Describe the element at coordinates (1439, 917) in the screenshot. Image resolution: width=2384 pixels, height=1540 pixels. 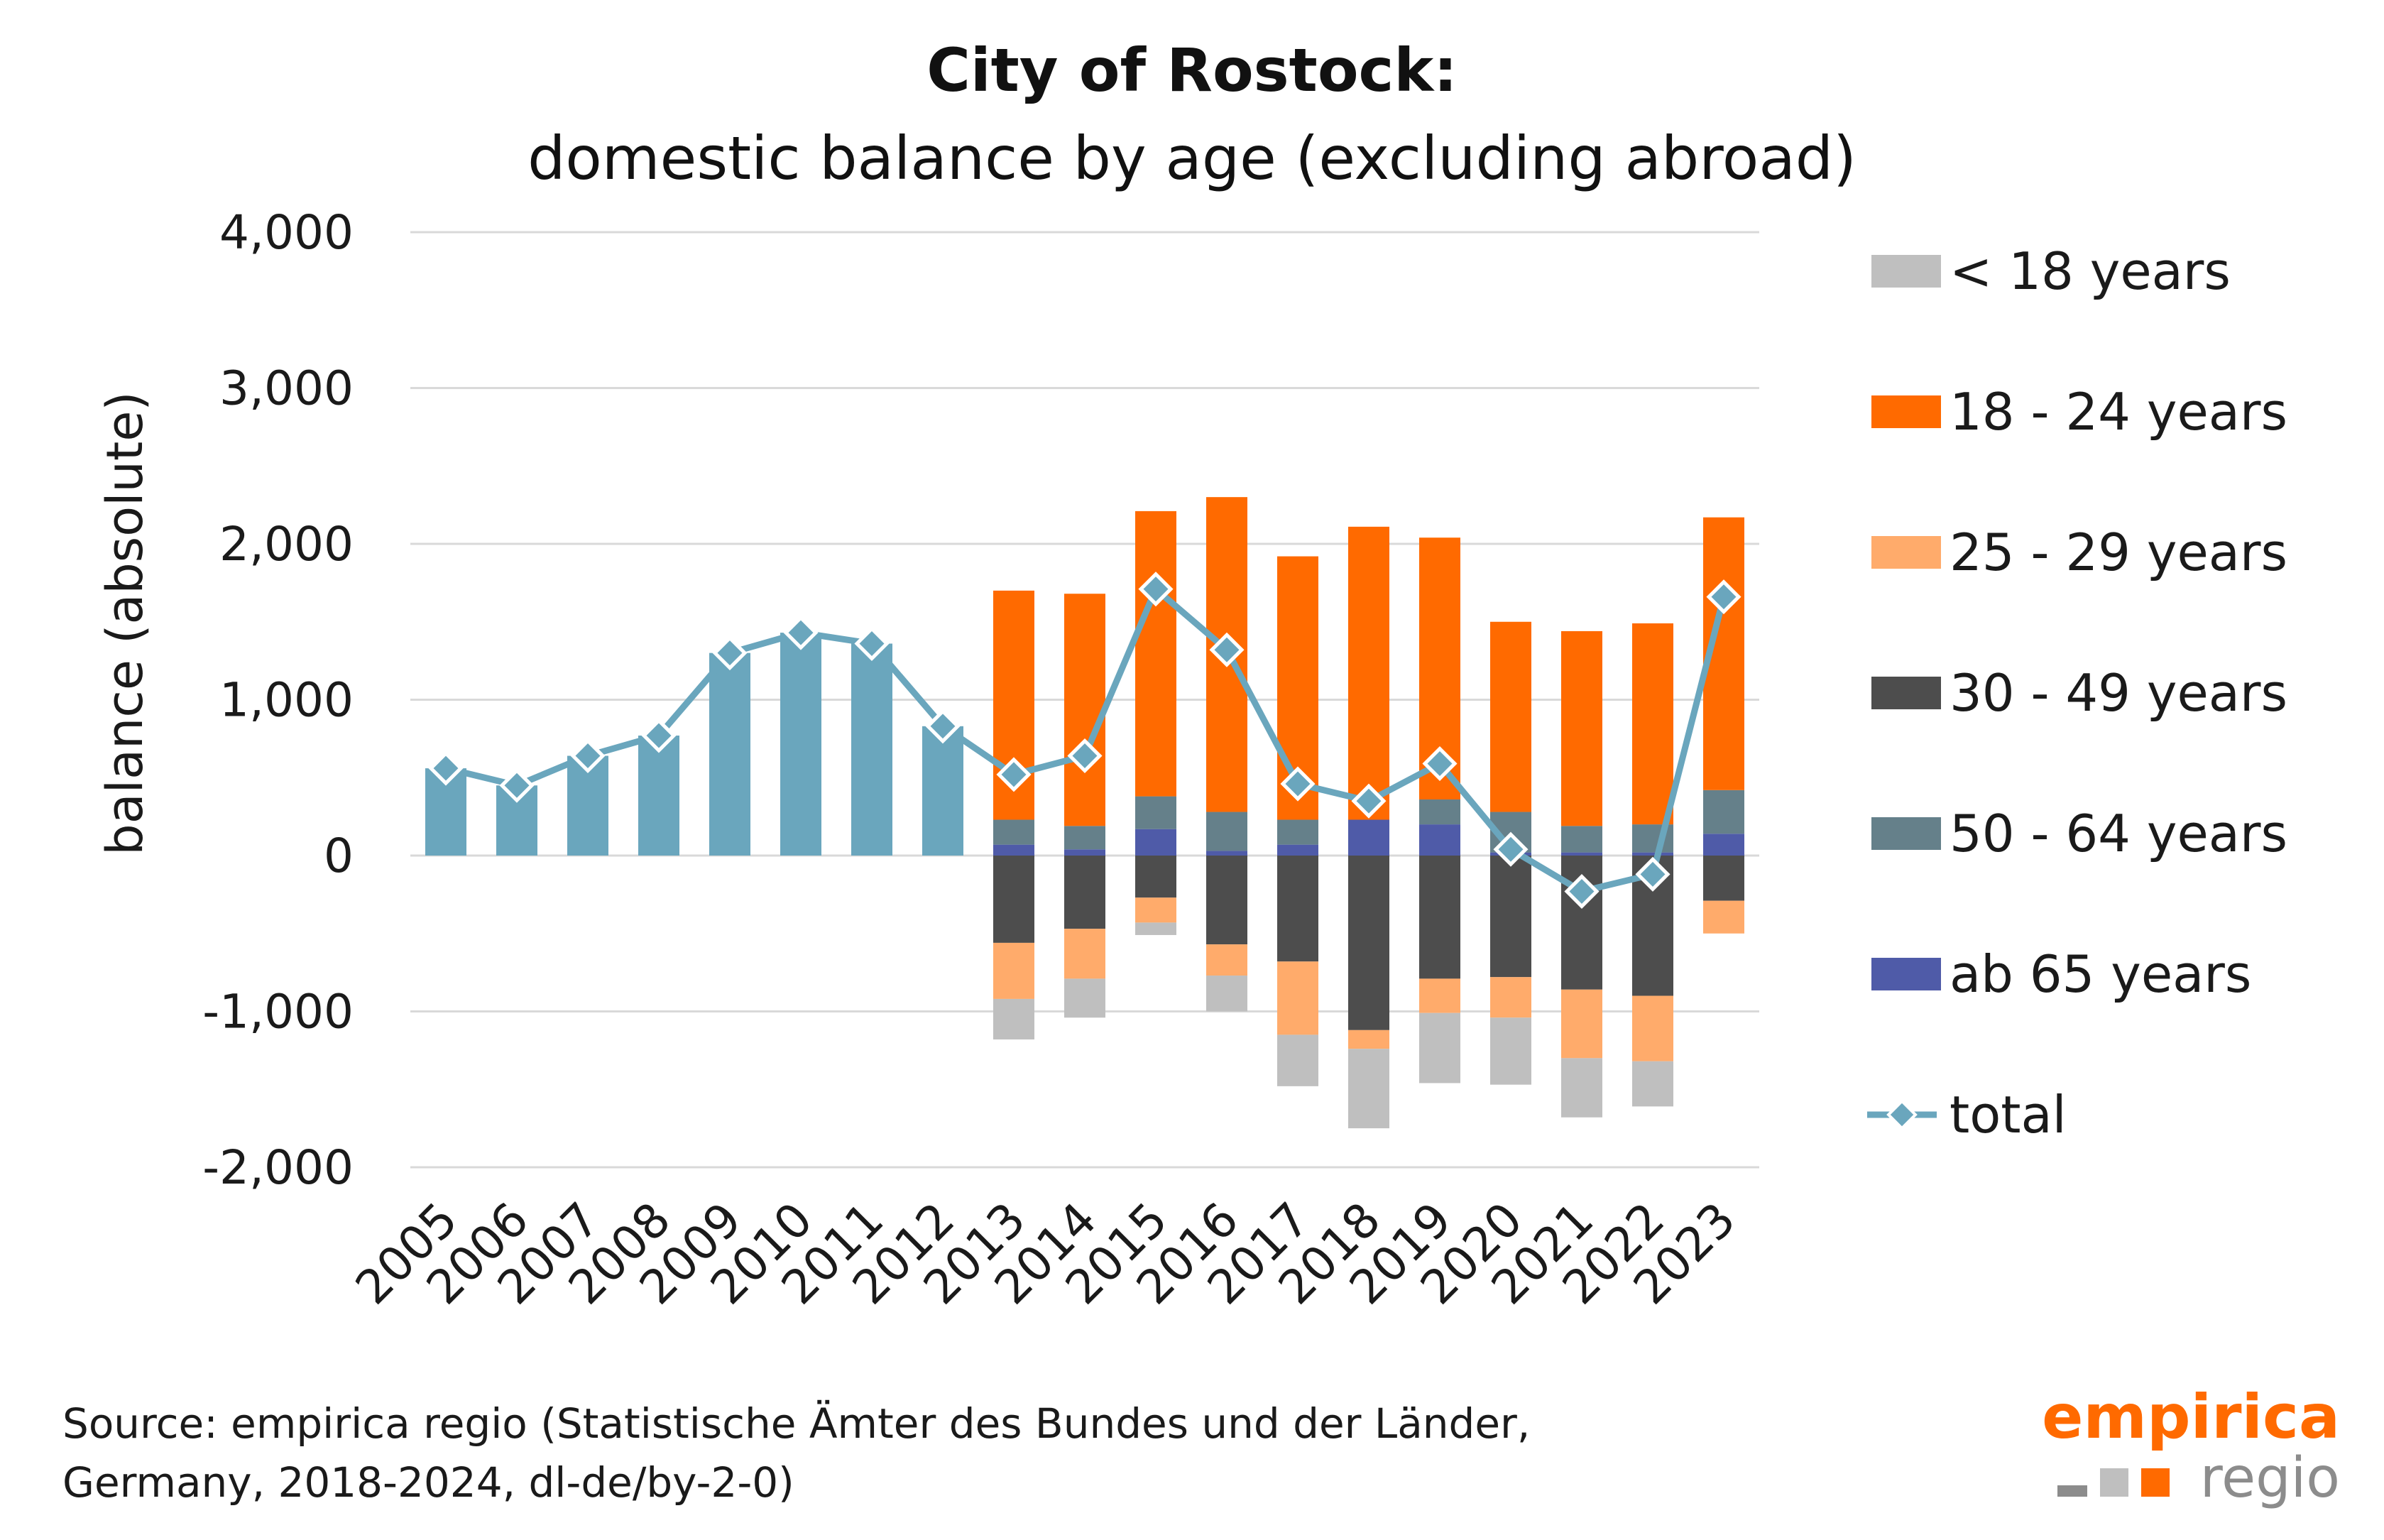
I see `bar-segment-30-49-years-2019` at that location.